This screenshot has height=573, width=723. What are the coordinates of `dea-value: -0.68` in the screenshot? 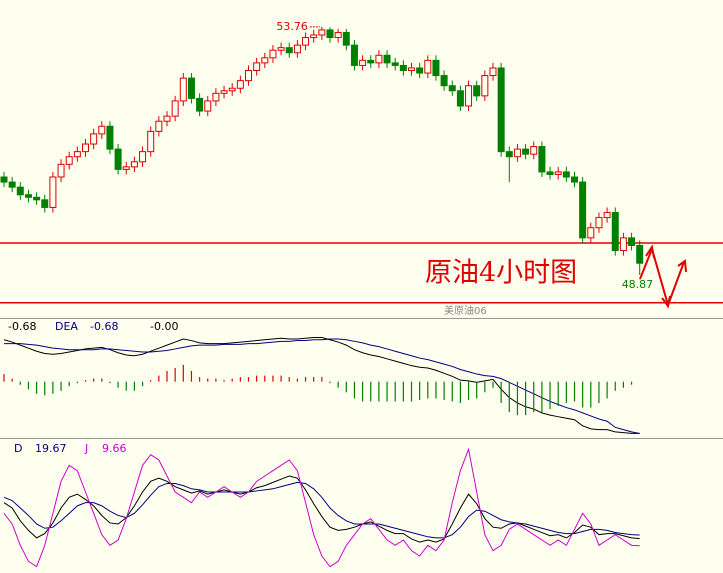 It's located at (104, 326).